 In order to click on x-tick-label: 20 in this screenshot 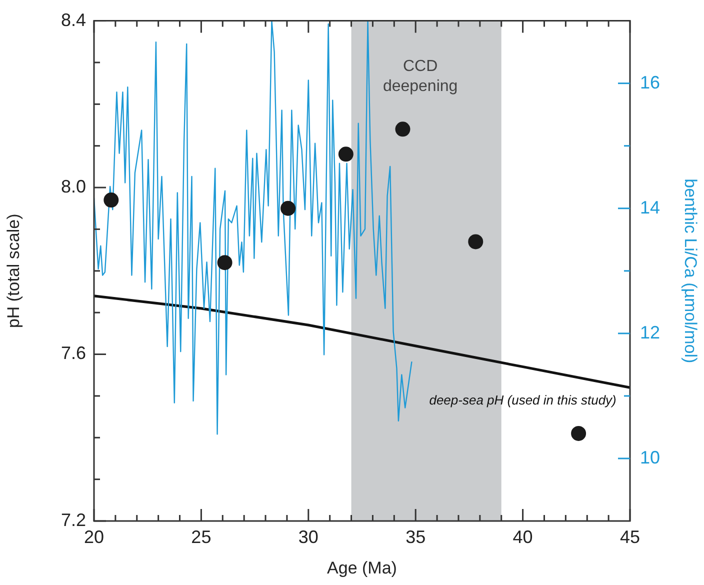, I will do `click(94, 536)`.